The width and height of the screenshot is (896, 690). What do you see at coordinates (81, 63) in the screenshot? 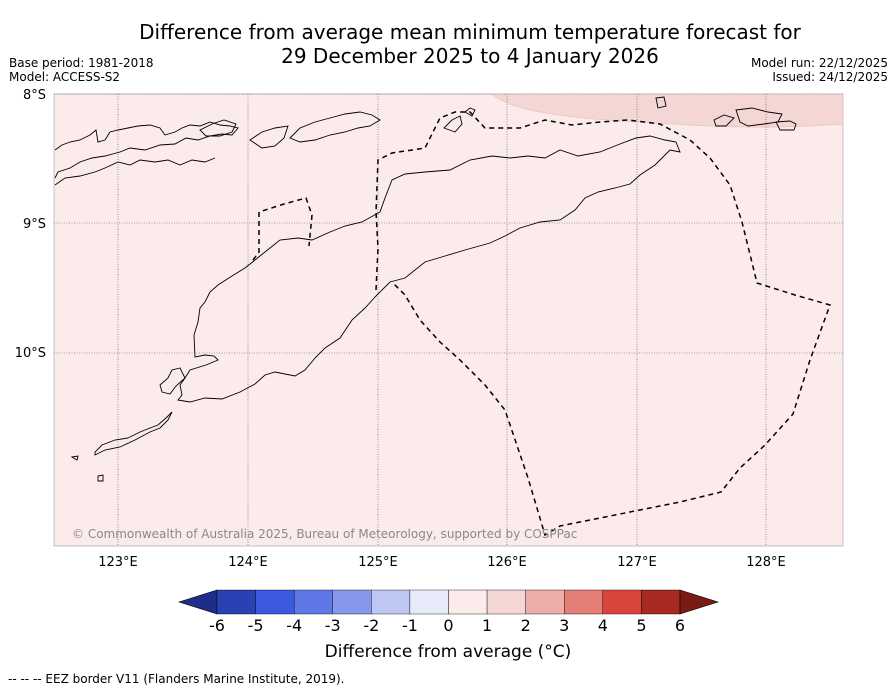
I see `base-period: Base period: 1981-2018` at bounding box center [81, 63].